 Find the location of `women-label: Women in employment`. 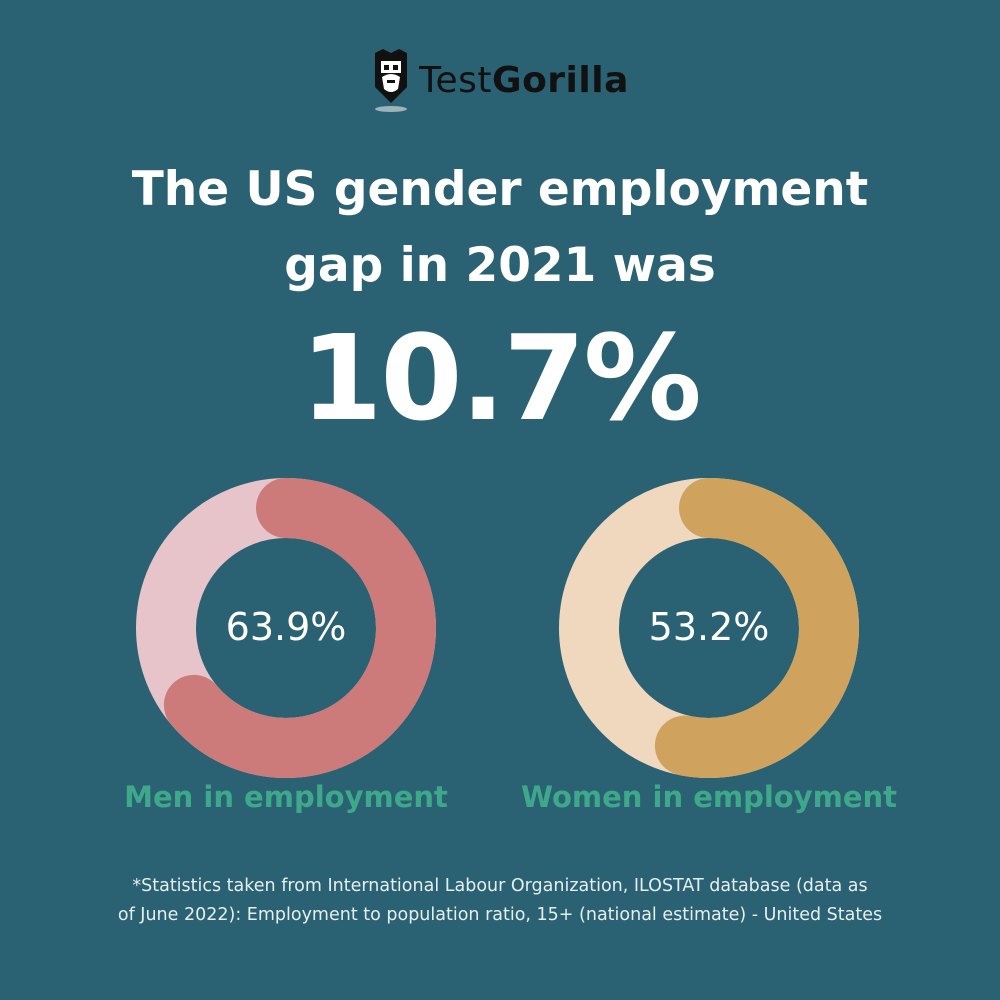

women-label: Women in employment is located at coordinates (709, 797).